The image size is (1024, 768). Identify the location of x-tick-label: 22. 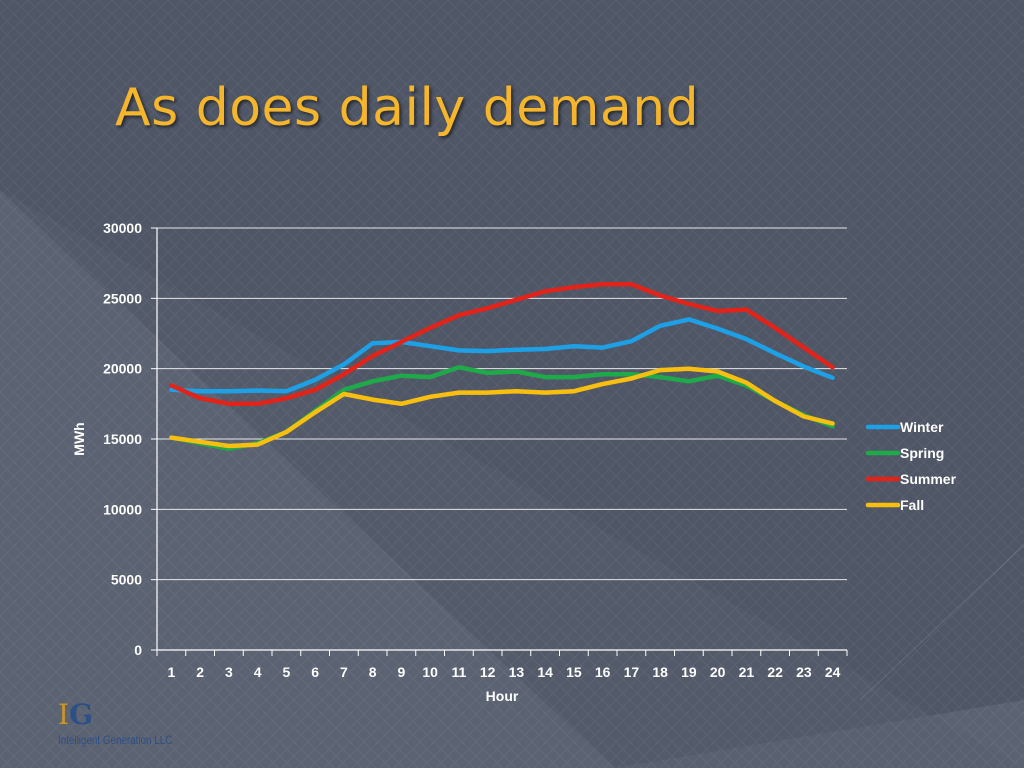
(775, 672).